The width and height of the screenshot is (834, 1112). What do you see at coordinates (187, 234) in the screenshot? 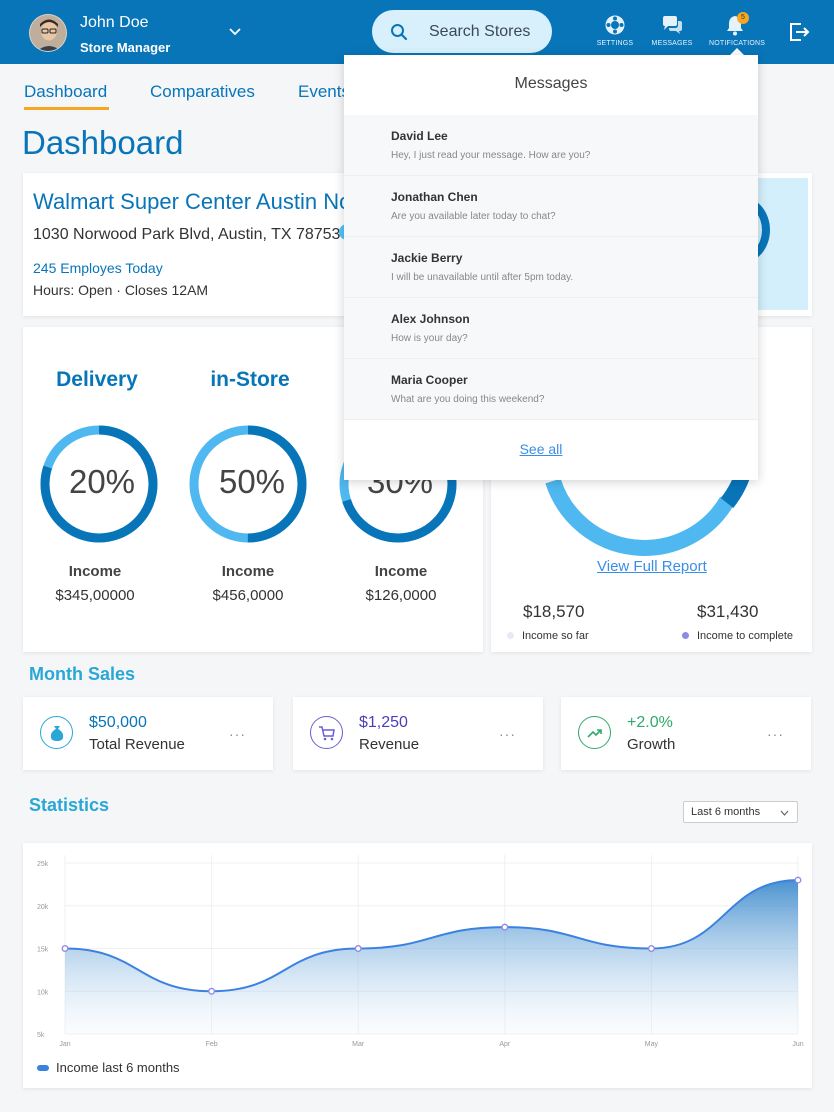
I see `store-address: 1030 Norwood Park Blvd, Austin, TX 78753` at bounding box center [187, 234].